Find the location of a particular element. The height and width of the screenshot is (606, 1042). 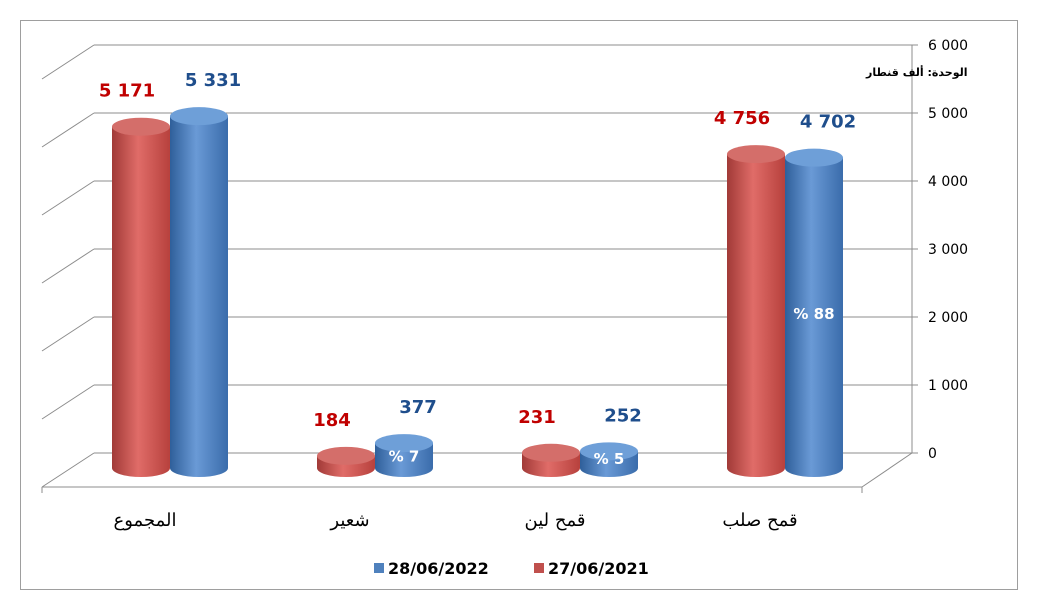

y-tick-label: 0 is located at coordinates (932, 454).